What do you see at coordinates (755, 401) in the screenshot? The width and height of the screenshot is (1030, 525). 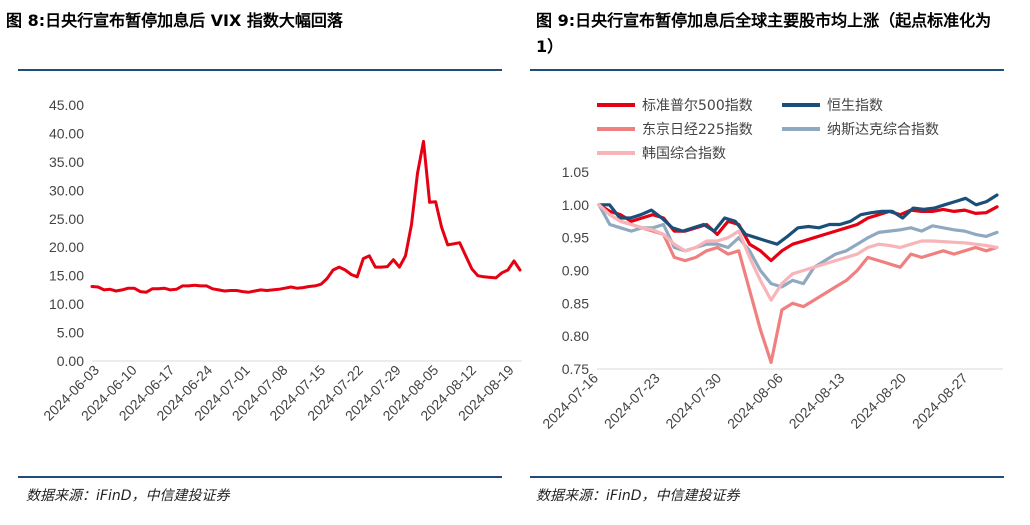 I see `x-tick-label: 2024-08-06` at bounding box center [755, 401].